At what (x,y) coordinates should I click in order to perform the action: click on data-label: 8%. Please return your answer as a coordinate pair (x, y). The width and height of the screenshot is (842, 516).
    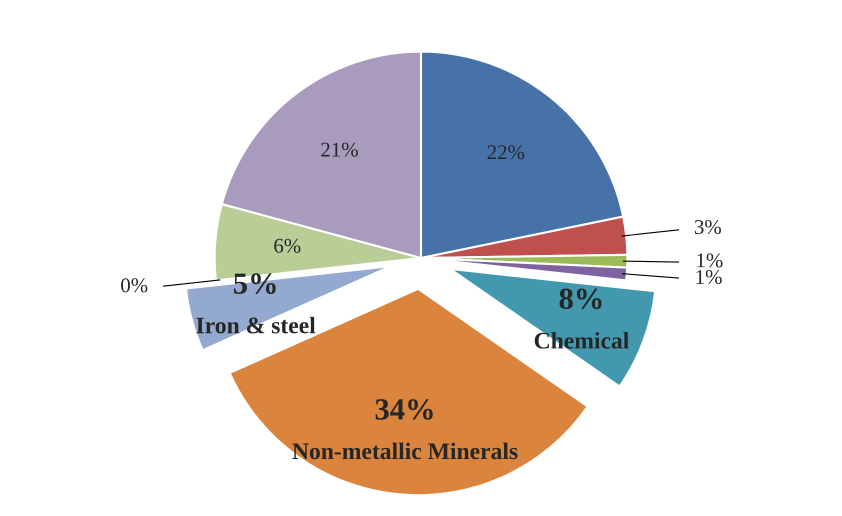
    Looking at the image, I should click on (581, 299).